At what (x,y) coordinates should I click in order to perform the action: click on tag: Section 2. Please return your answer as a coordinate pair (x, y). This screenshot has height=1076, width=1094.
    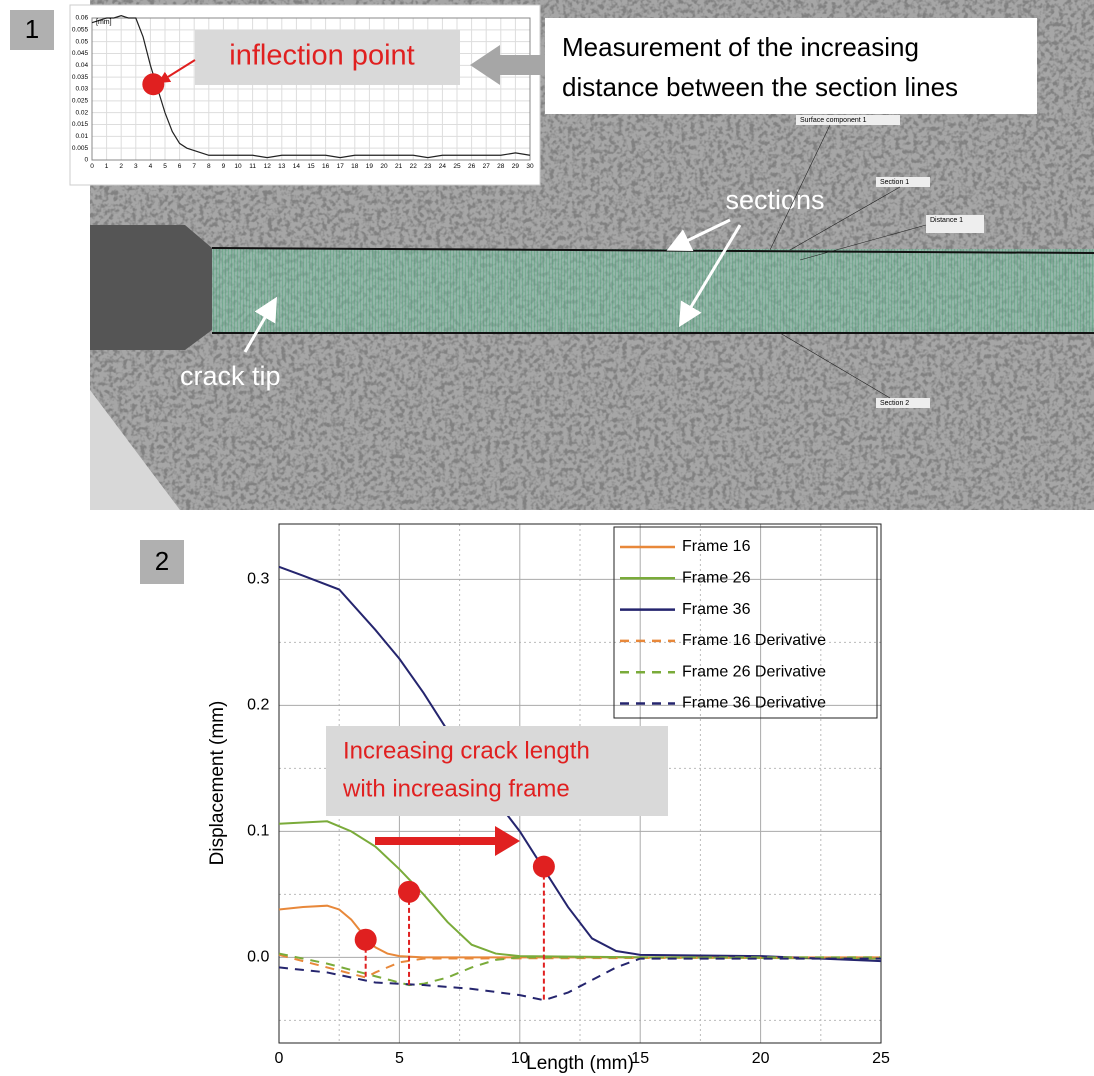
    Looking at the image, I should click on (894, 403).